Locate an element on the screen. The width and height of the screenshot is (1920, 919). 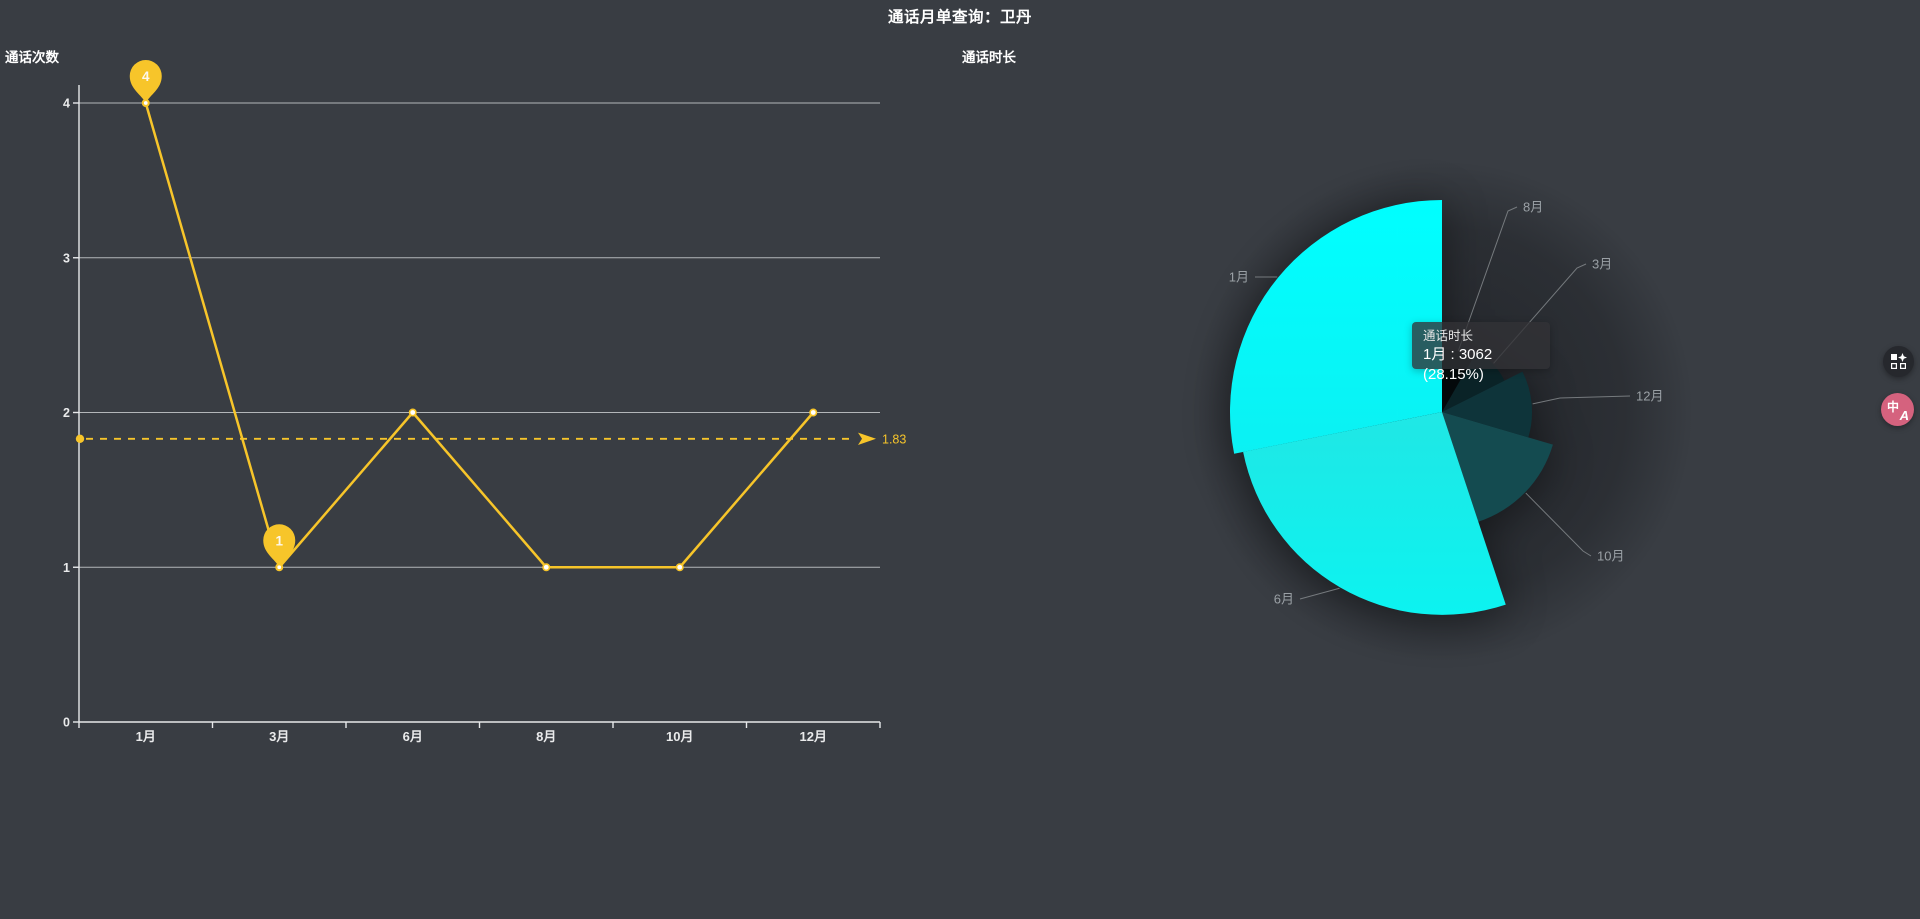
translate-button: 中 A is located at coordinates (1897, 409).